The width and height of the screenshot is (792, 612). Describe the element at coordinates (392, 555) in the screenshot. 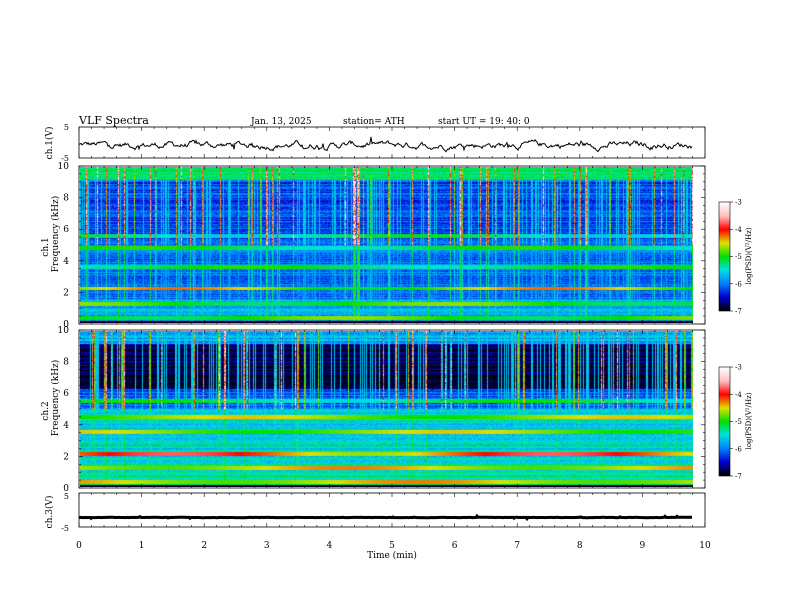

I see `time-axis-label: Time (min)` at that location.